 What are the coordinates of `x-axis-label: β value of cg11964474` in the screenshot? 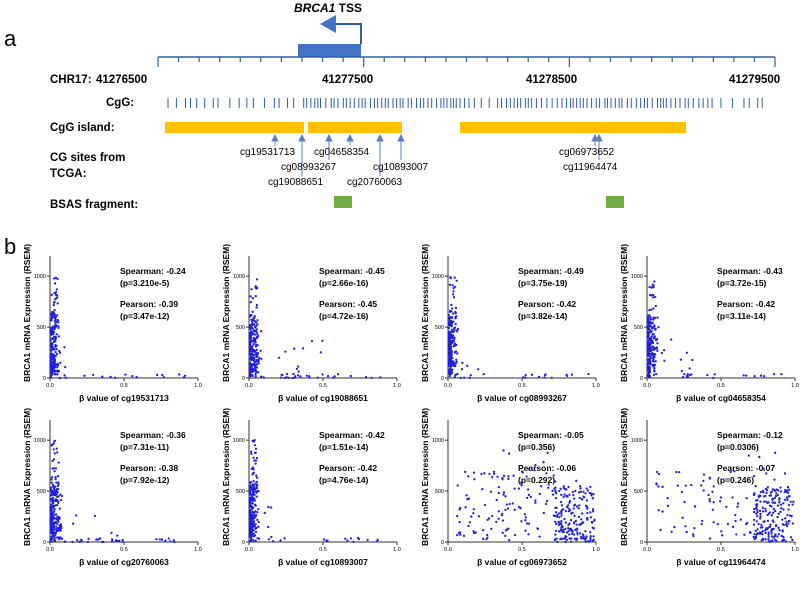 It's located at (721, 562).